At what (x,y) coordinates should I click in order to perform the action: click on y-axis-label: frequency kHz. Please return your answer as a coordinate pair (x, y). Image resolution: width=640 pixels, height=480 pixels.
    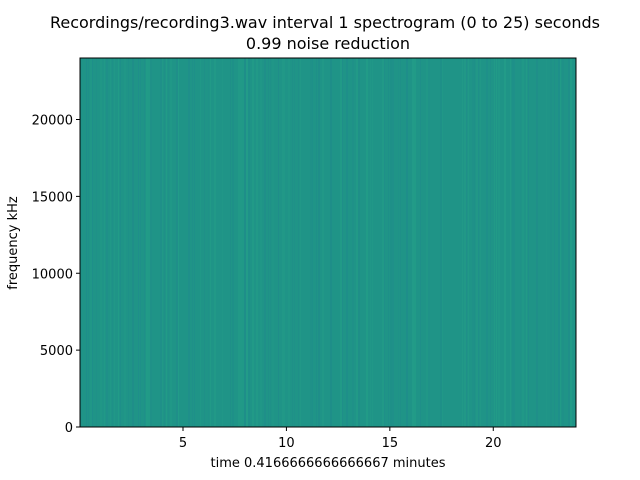
    Looking at the image, I should click on (13, 243).